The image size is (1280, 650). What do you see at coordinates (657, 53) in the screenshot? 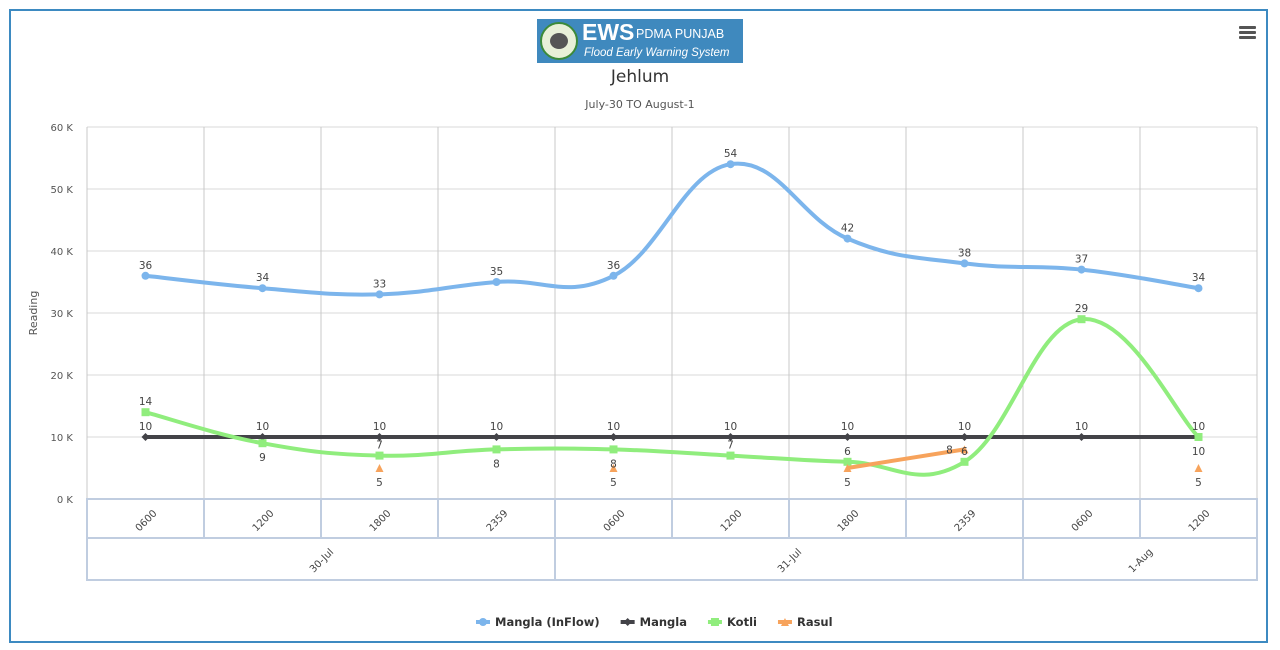
I see `logo-subtitle: Flood Early Warning System` at bounding box center [657, 53].